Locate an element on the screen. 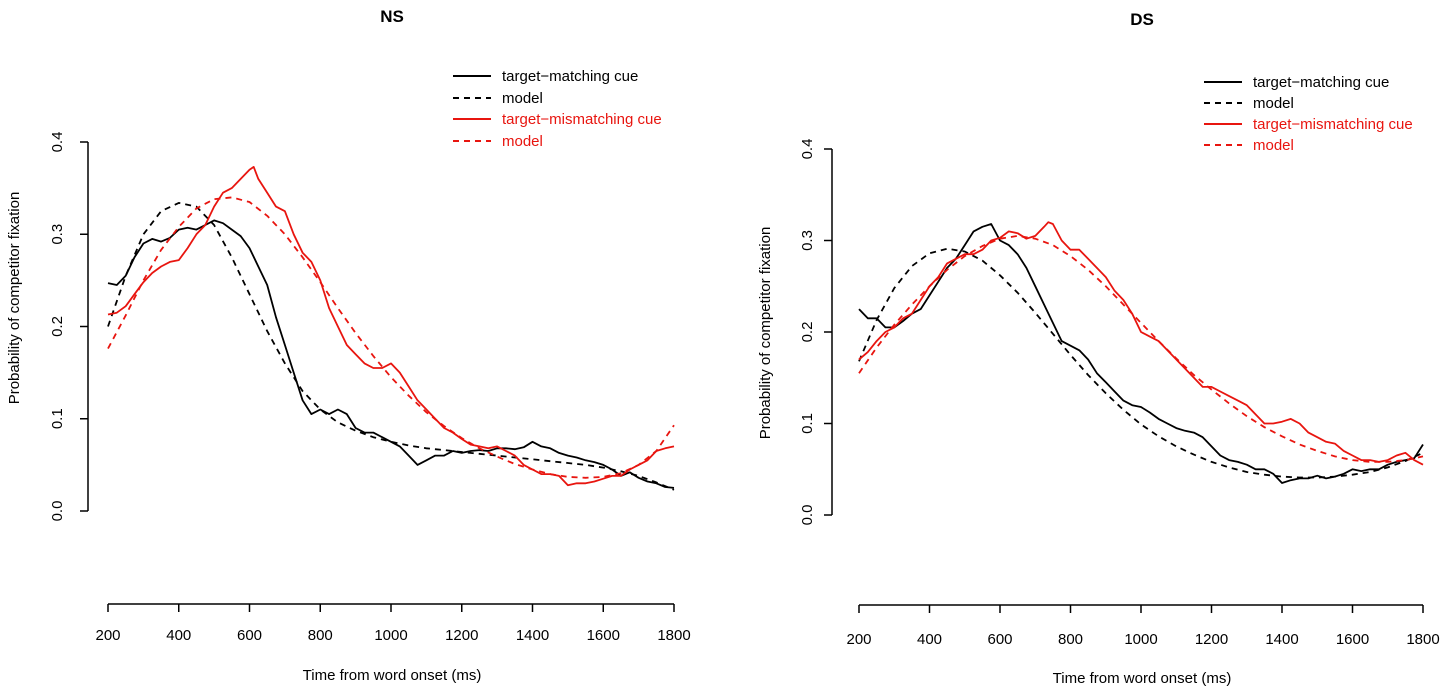 The width and height of the screenshot is (1450, 698). series-group is located at coordinates (1141, 352).